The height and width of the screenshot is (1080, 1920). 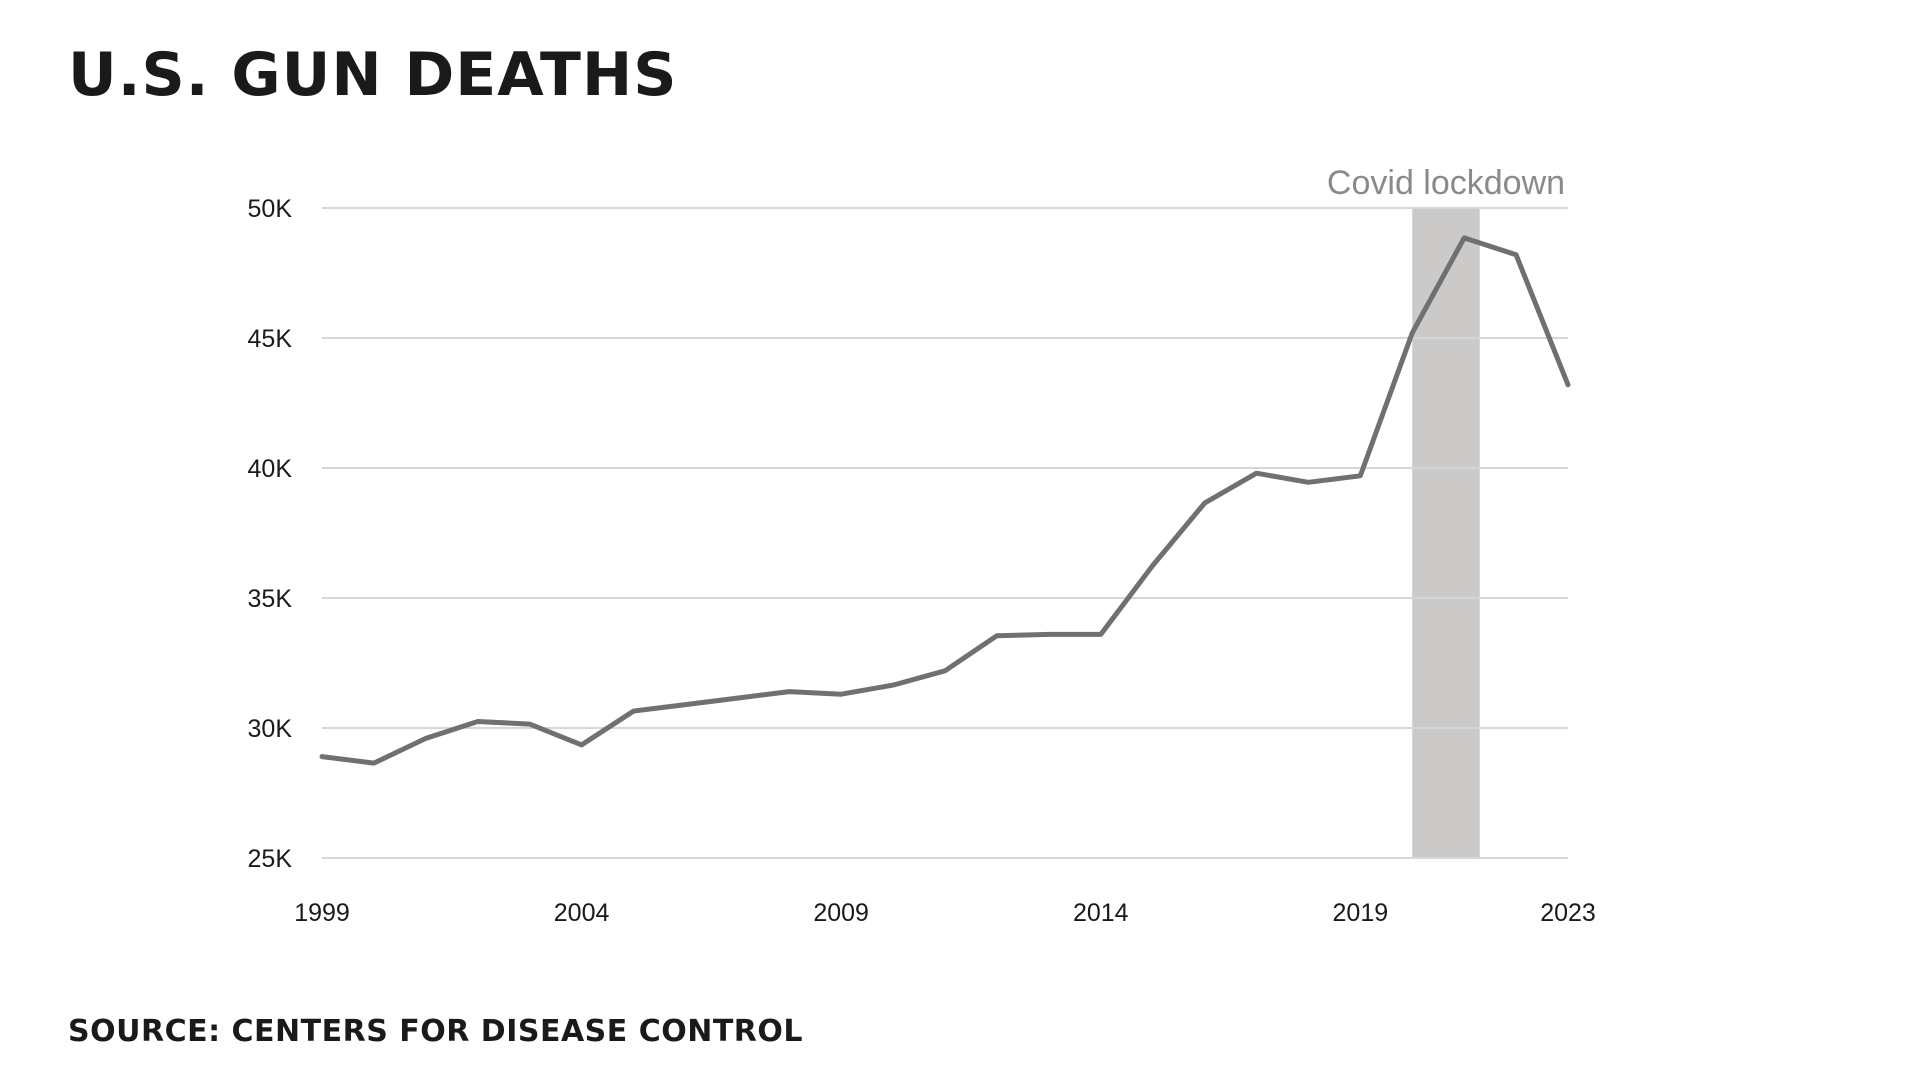 What do you see at coordinates (1101, 913) in the screenshot?
I see `x-tick-label: 2014` at bounding box center [1101, 913].